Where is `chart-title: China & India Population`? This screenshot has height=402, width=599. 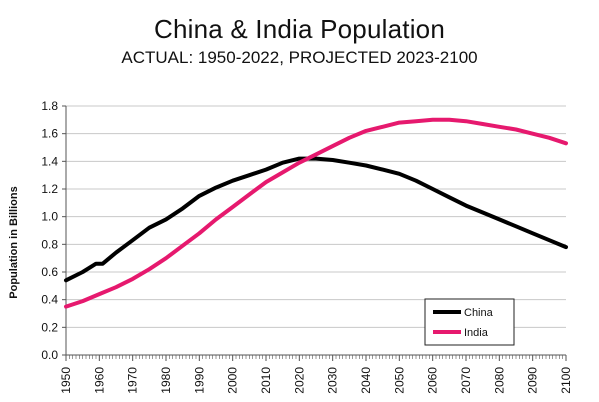
chart-title: China & India Population is located at coordinates (299, 29).